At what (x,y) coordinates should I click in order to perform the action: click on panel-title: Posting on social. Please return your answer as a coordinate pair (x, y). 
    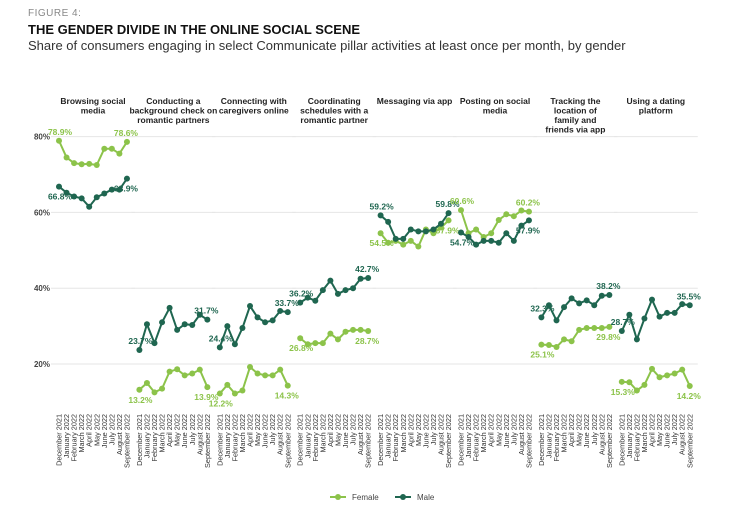
    Looking at the image, I should click on (495, 101).